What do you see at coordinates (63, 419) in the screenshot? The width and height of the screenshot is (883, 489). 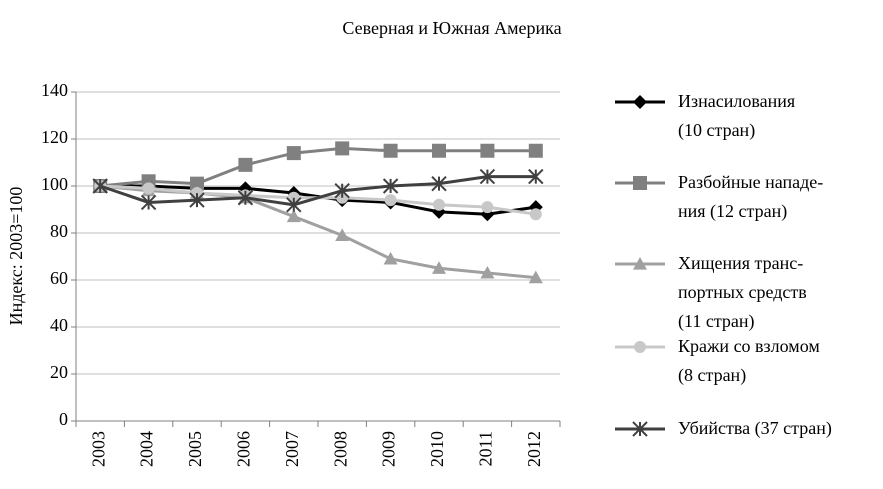 I see `y-tick-label: 0` at bounding box center [63, 419].